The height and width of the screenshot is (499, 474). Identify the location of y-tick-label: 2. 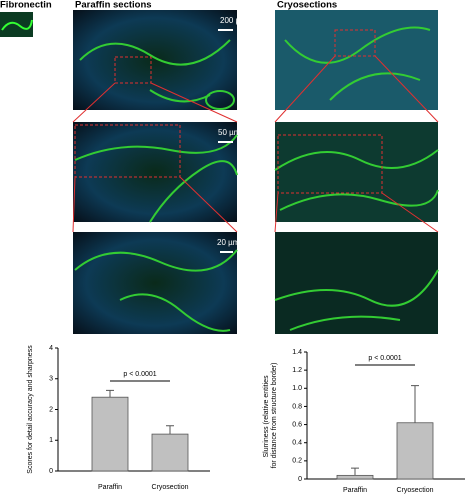
(51, 409).